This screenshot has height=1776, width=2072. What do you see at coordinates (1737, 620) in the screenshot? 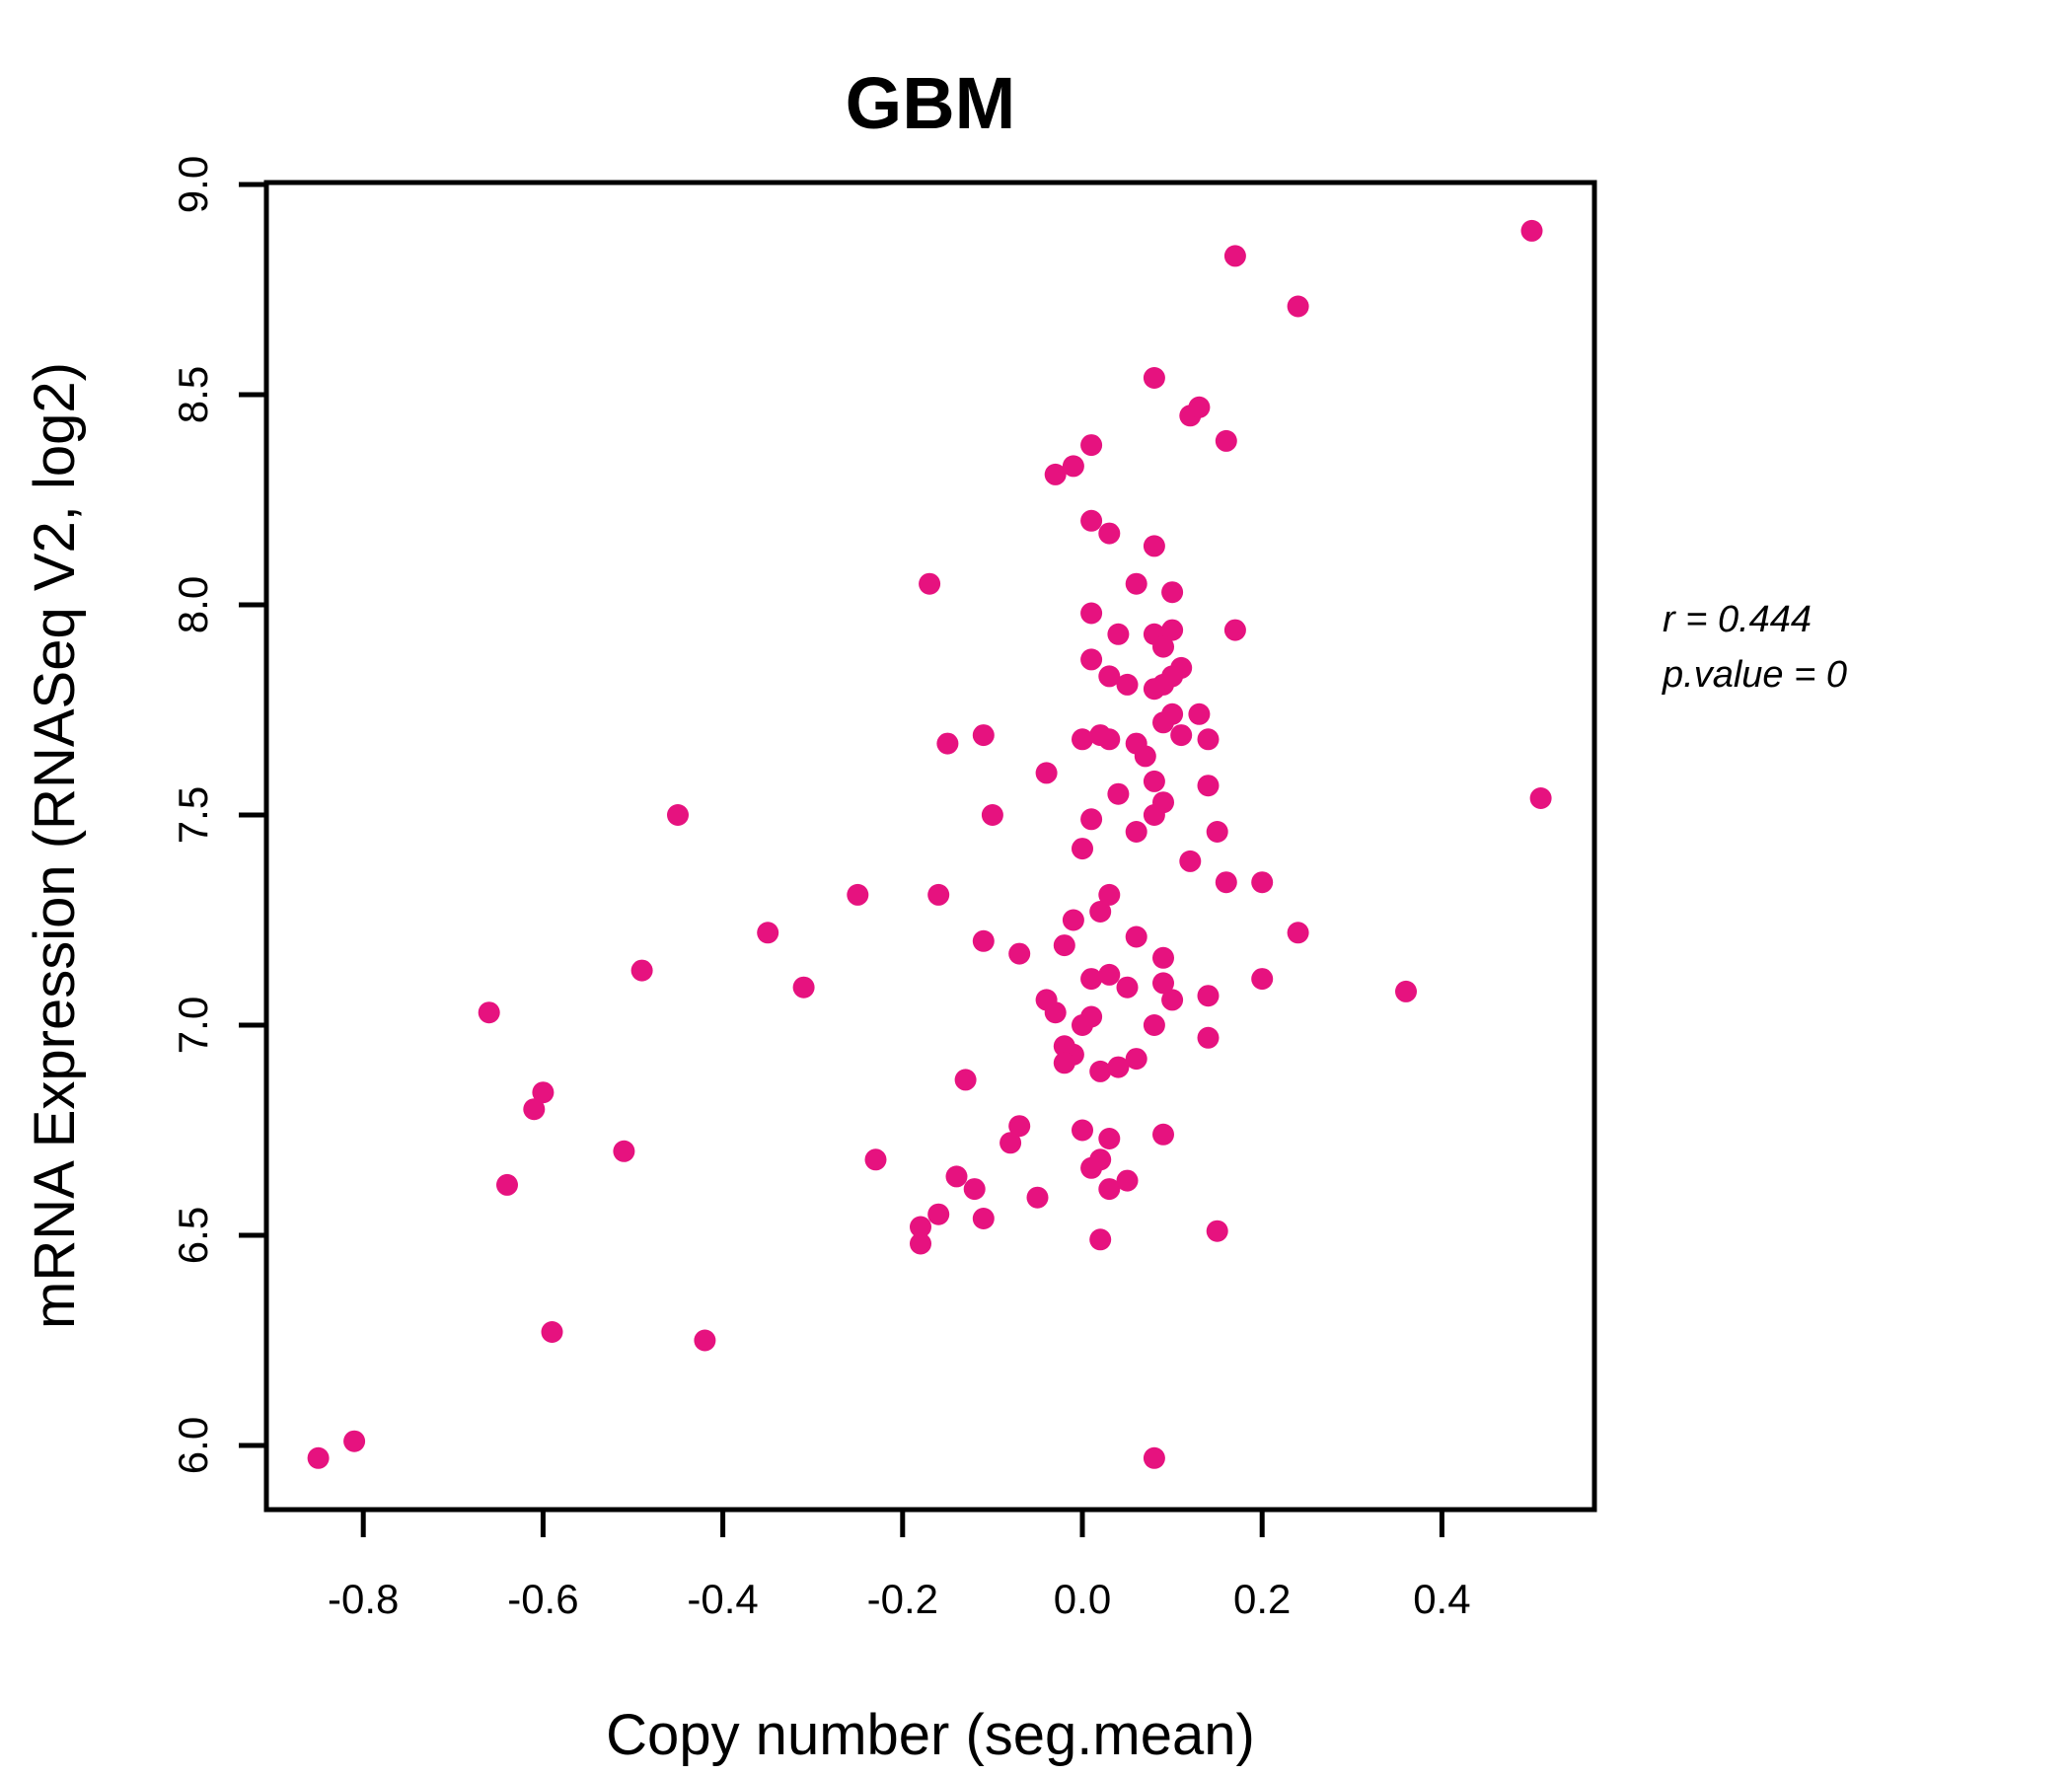
I see `annotation-r-value: r = 0.444` at bounding box center [1737, 620].